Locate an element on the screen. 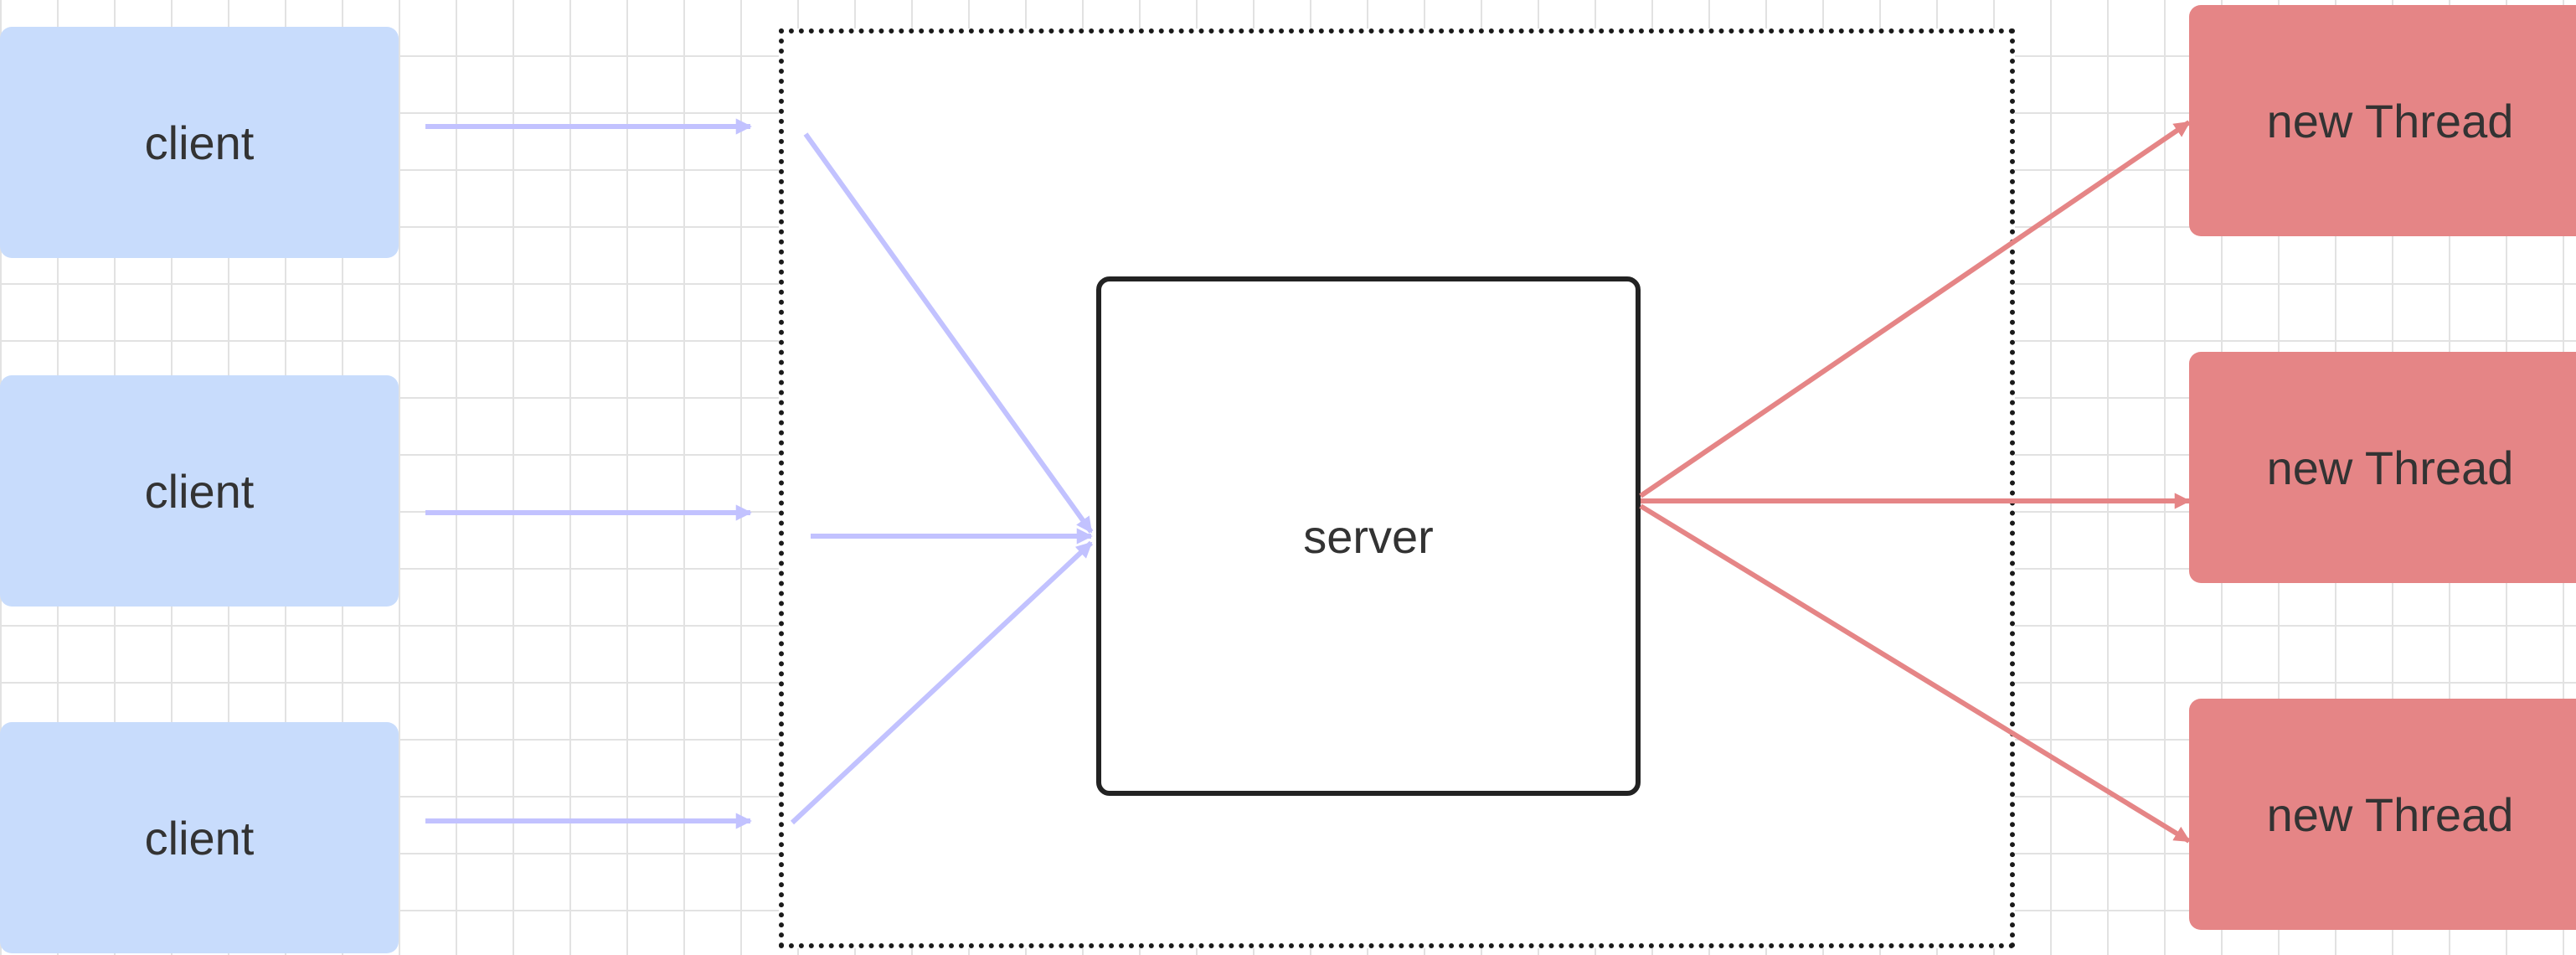 The width and height of the screenshot is (2576, 955). server-label: server is located at coordinates (1368, 536).